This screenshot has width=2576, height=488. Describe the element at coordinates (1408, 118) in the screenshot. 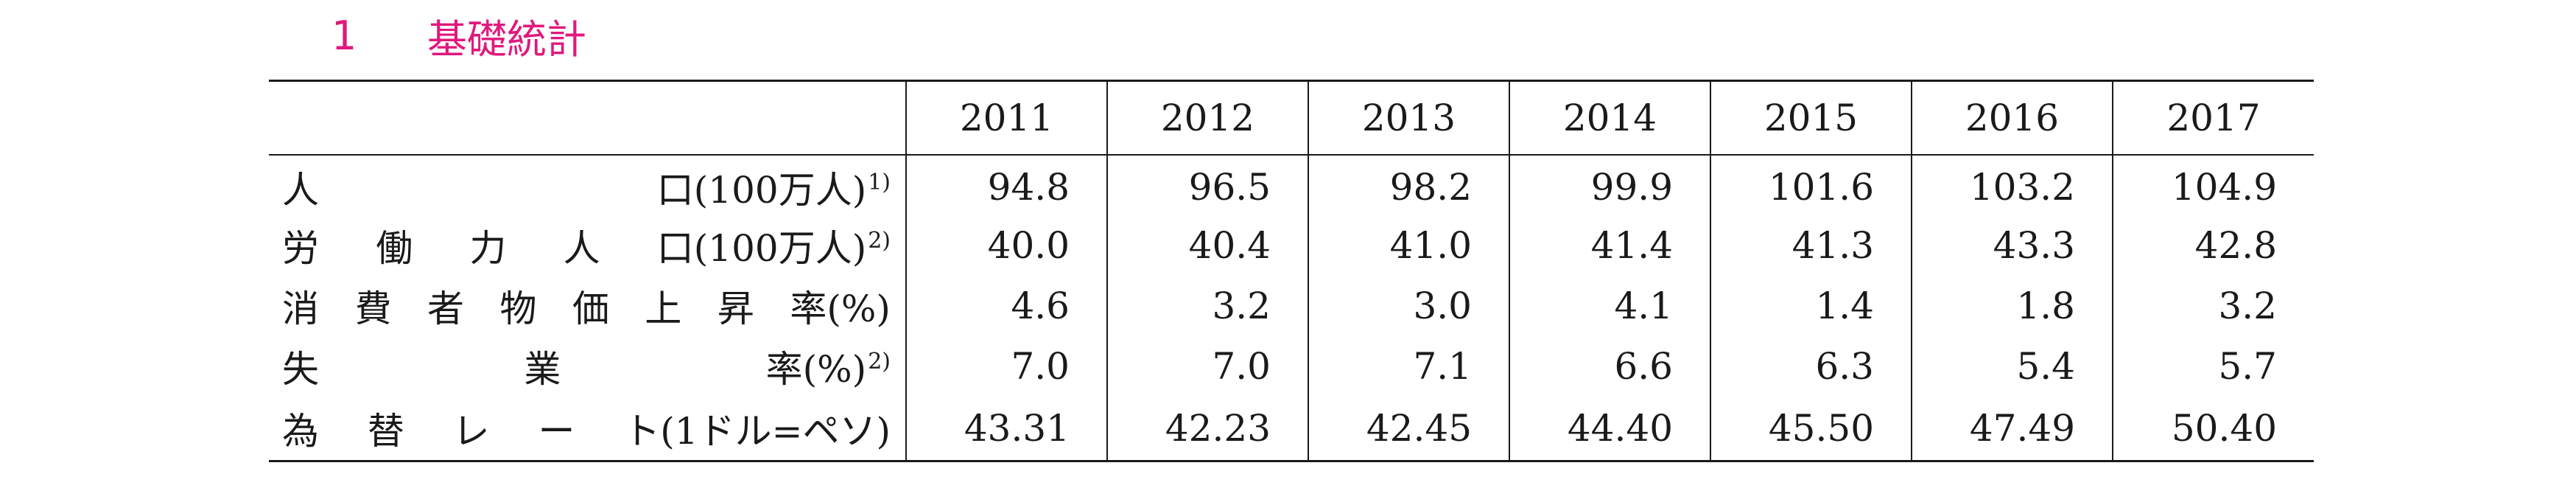

I see `year-header: 2013` at that location.